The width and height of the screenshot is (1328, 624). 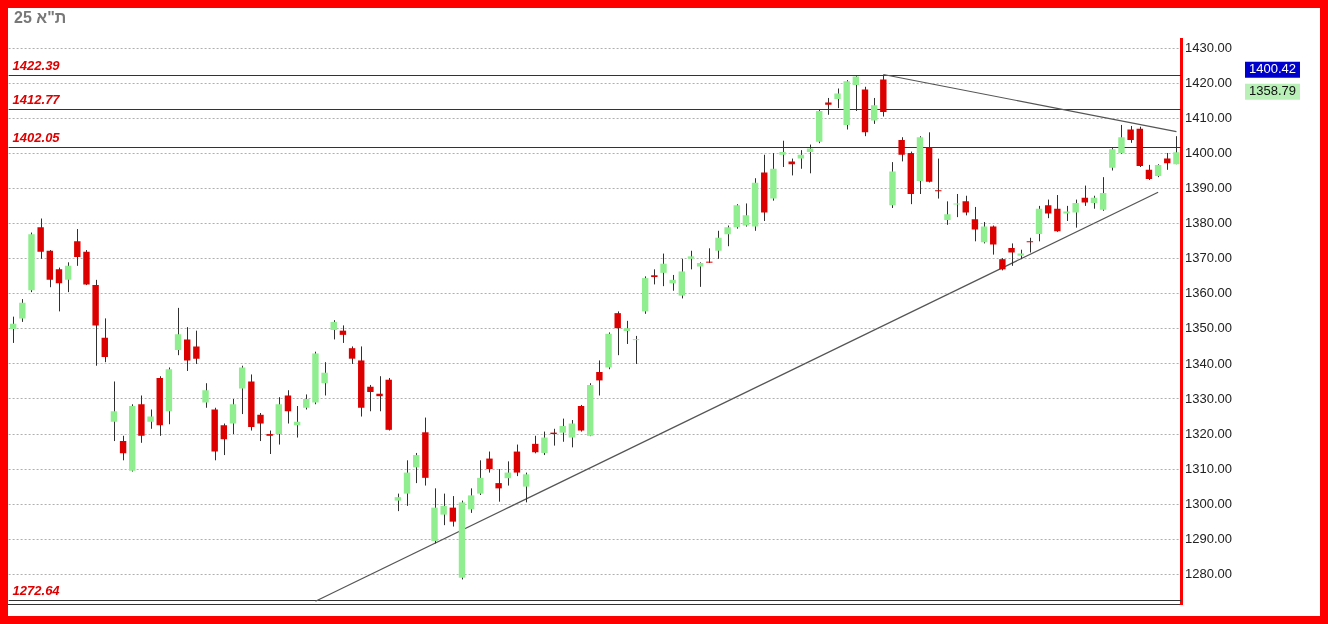 I want to click on y-tick-label: 1300.00, so click(x=1208, y=503).